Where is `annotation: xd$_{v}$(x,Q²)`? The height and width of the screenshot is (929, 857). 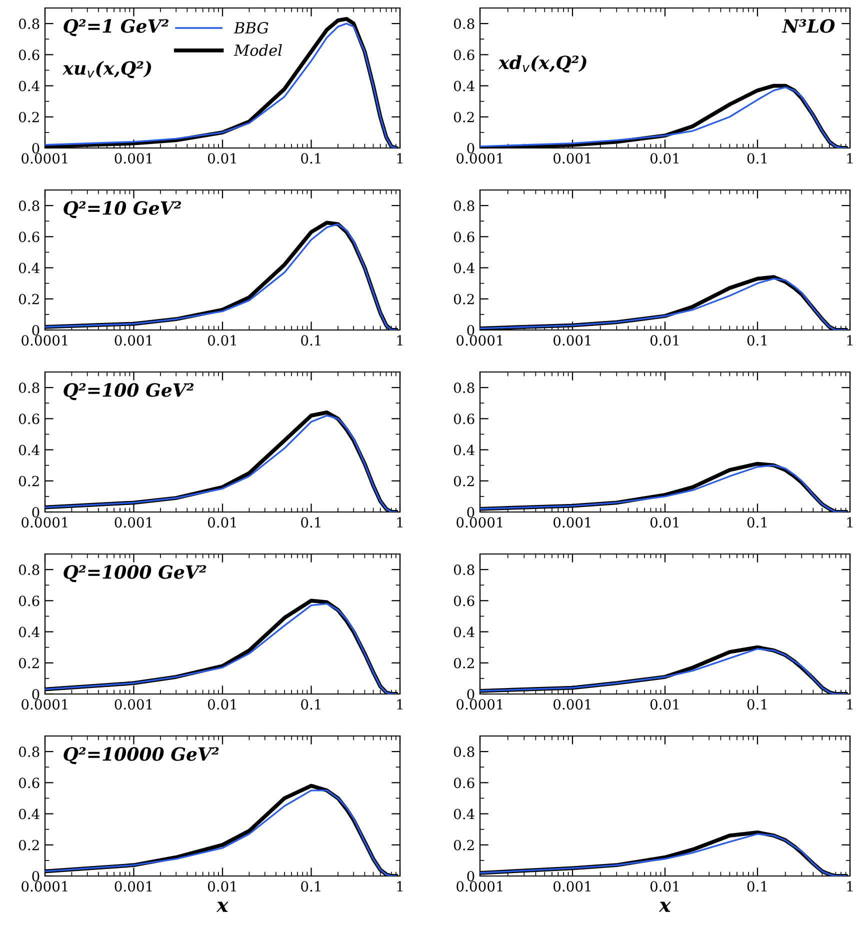 annotation: xd$_{v}$(x,Q²) is located at coordinates (542, 64).